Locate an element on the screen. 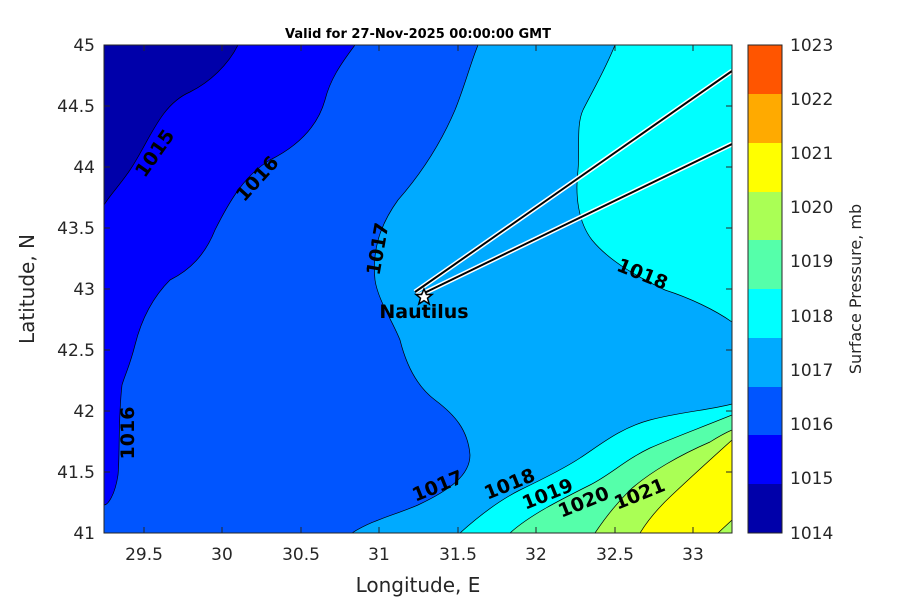 This screenshot has height=600, width=900. x-axis-title: Longitude, E is located at coordinates (418, 585).